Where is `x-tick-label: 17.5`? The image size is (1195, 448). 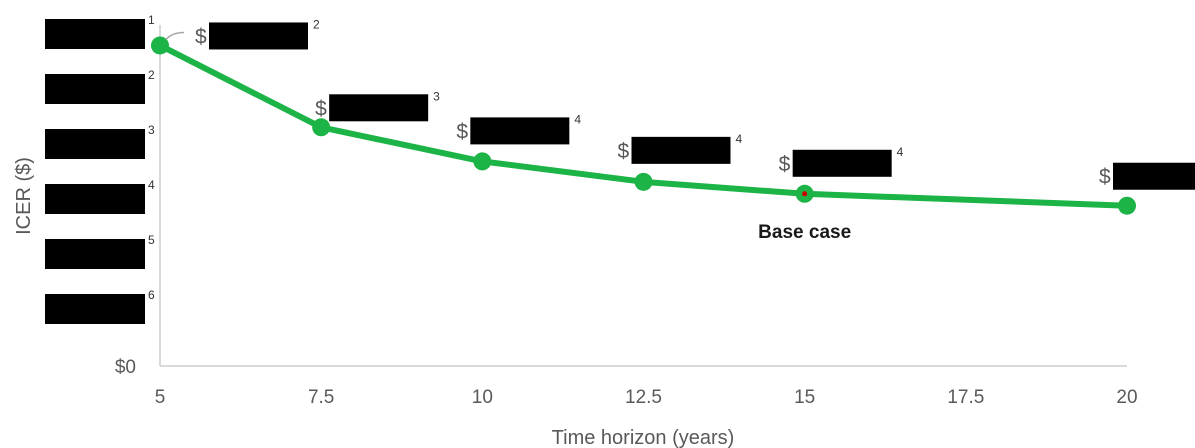 x-tick-label: 17.5 is located at coordinates (965, 397).